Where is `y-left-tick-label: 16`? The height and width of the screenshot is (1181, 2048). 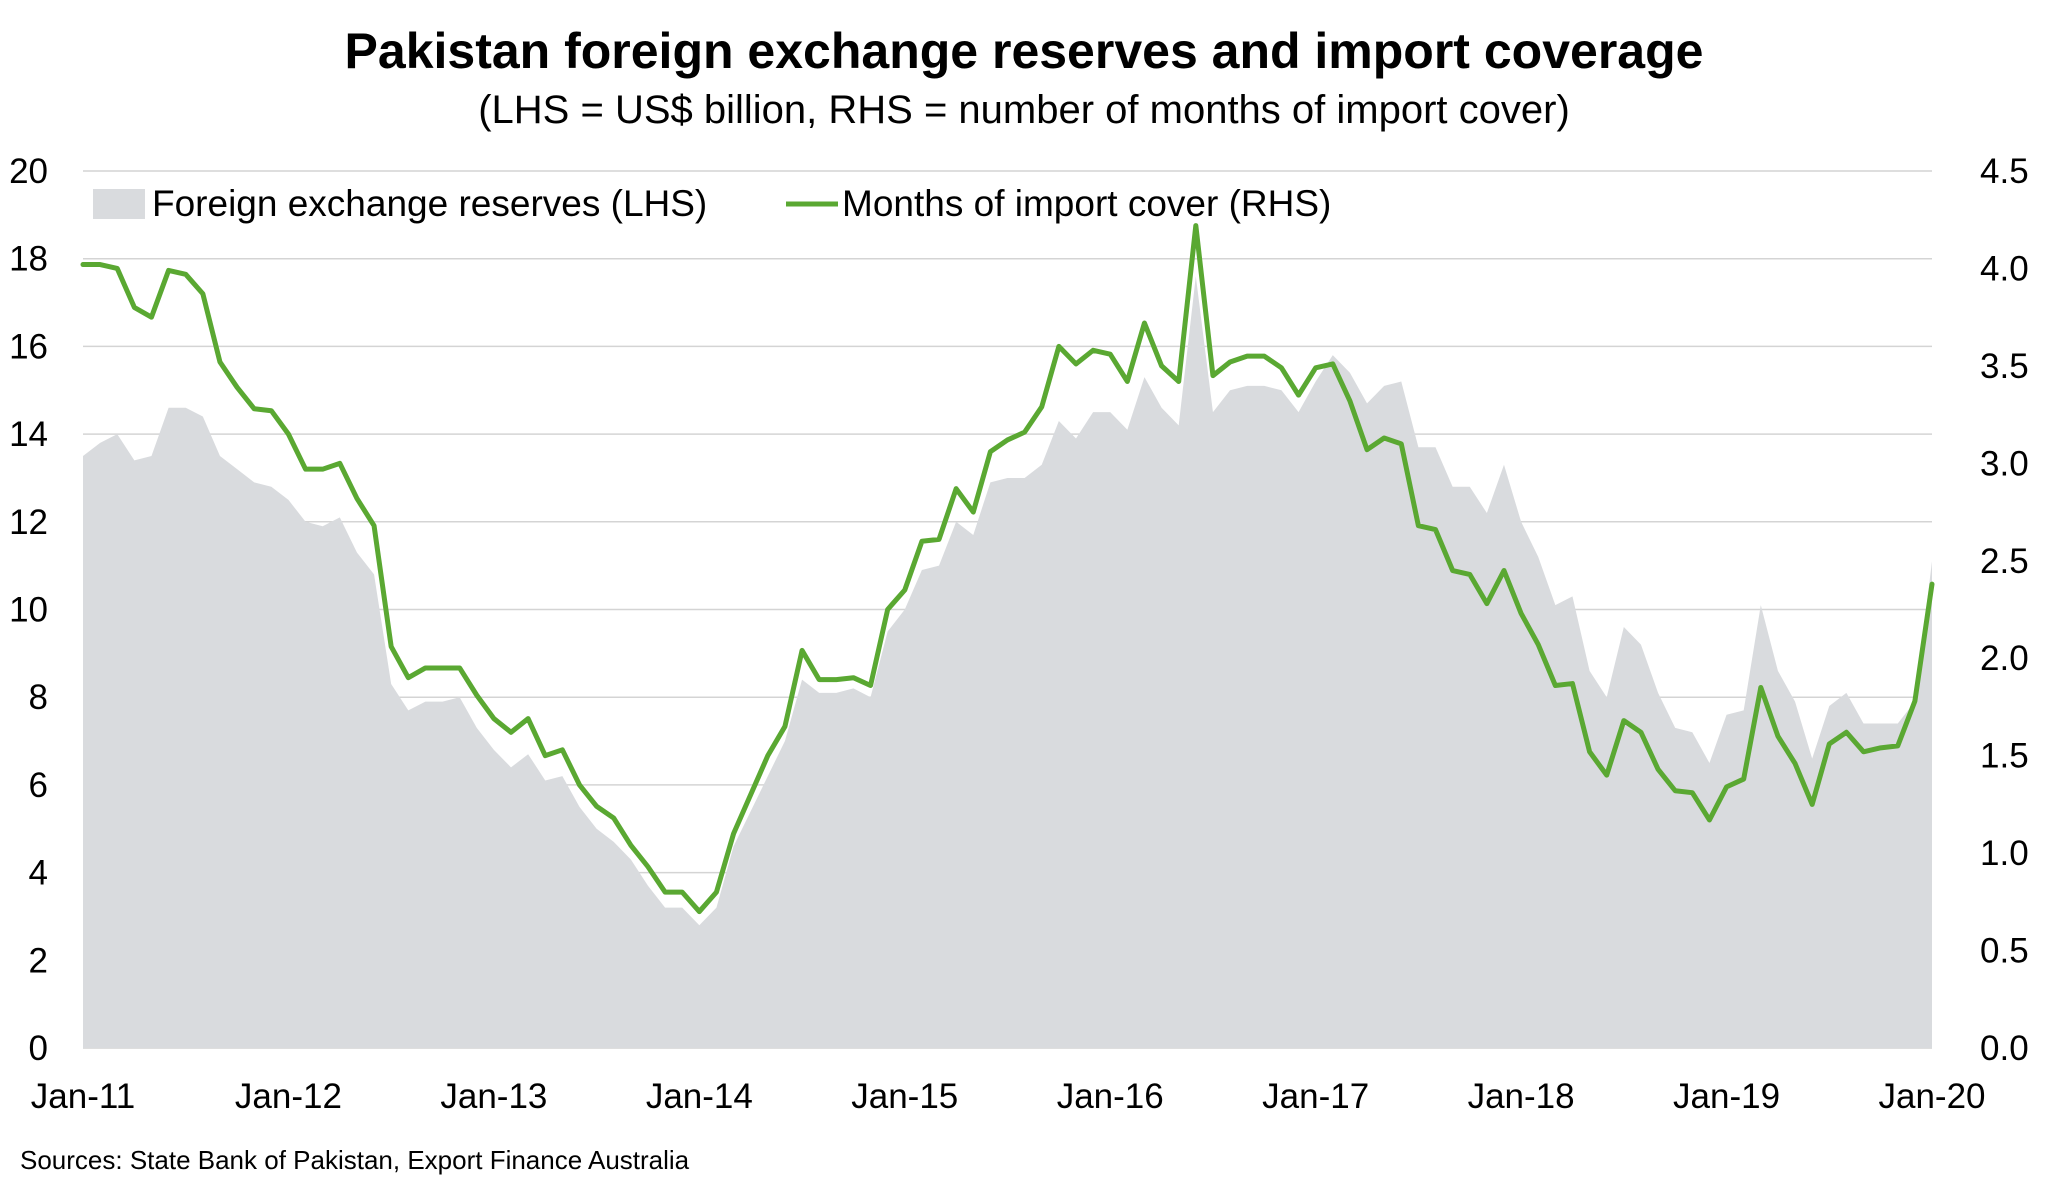
y-left-tick-label: 16 is located at coordinates (28, 346).